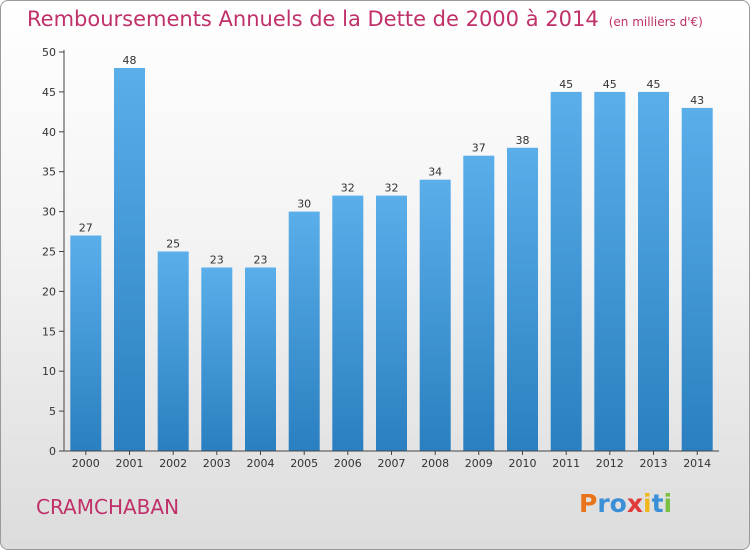  What do you see at coordinates (697, 279) in the screenshot?
I see `bar-2014` at bounding box center [697, 279].